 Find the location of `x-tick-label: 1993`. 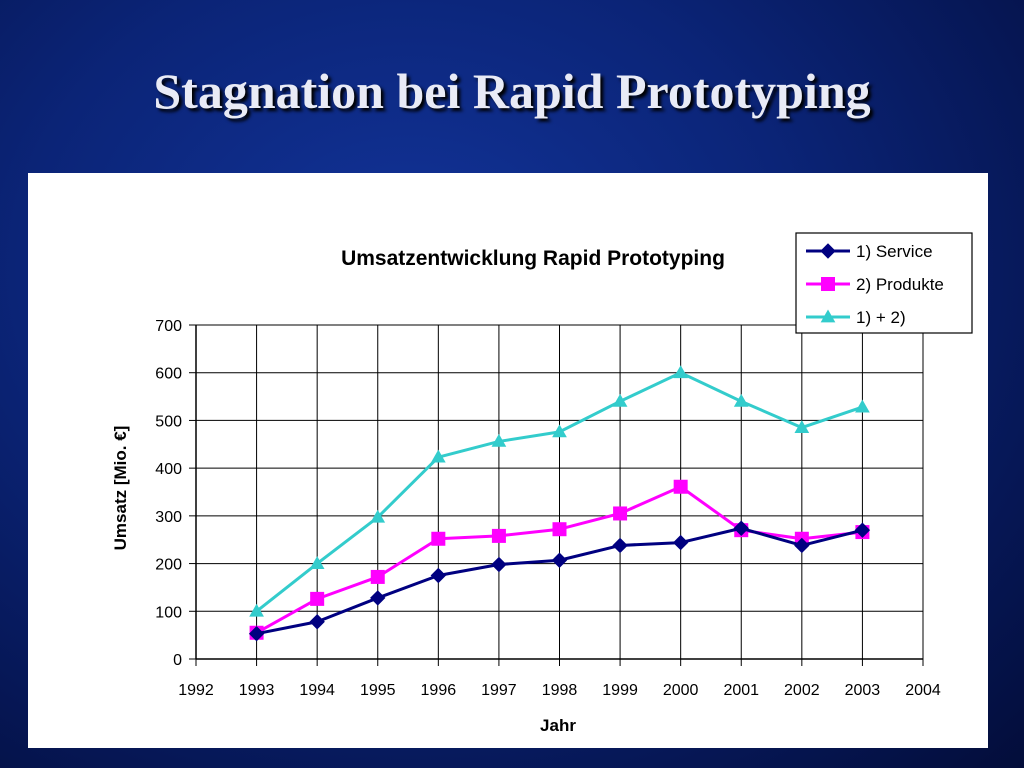

x-tick-label: 1993 is located at coordinates (257, 690).